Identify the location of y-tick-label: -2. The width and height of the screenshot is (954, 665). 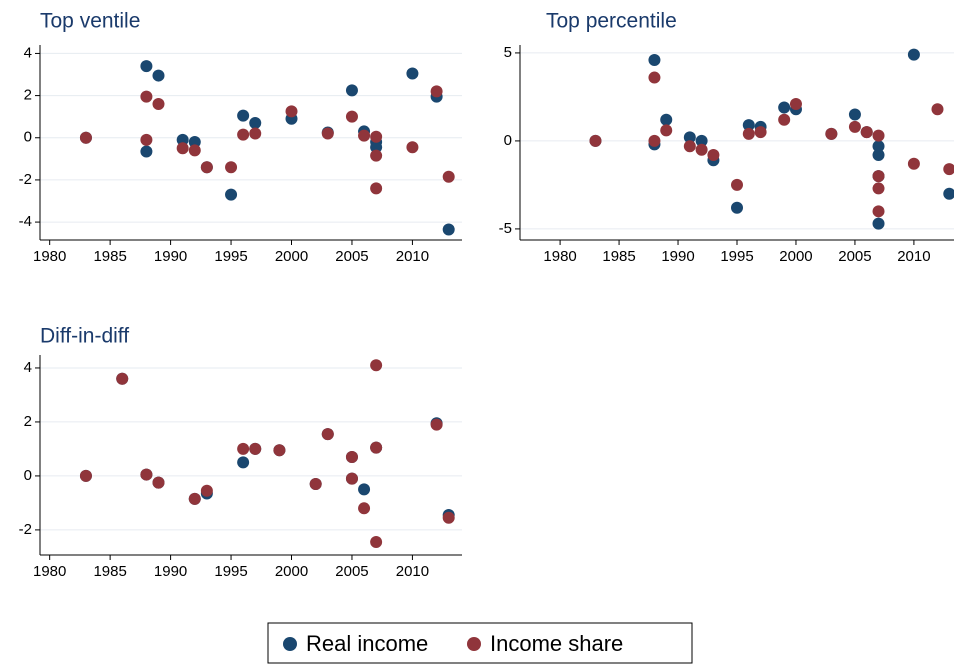
(25, 529).